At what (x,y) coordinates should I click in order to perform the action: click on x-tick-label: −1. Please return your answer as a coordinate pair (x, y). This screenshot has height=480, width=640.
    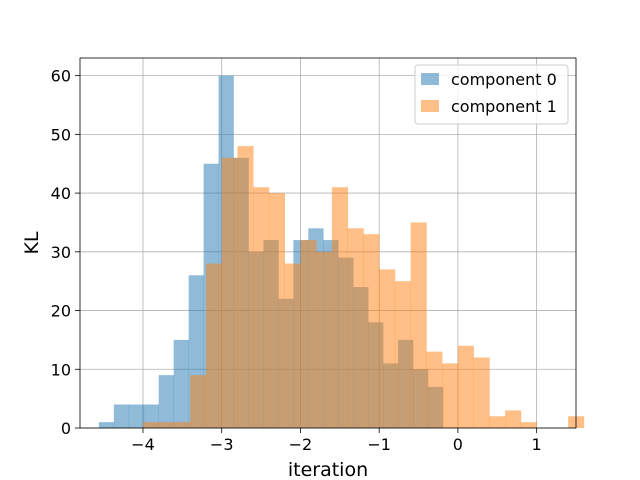
    Looking at the image, I should click on (379, 444).